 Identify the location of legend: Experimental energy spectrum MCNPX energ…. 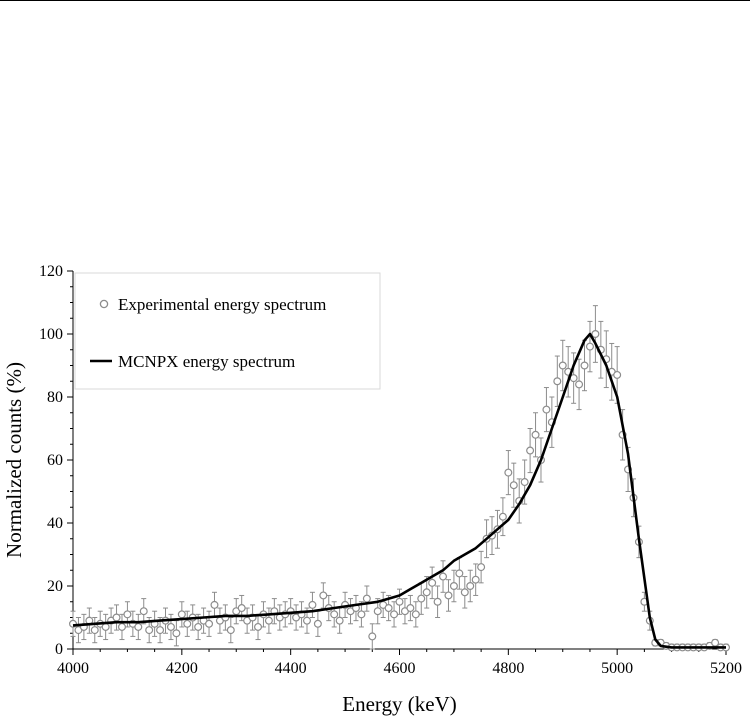
(227, 331).